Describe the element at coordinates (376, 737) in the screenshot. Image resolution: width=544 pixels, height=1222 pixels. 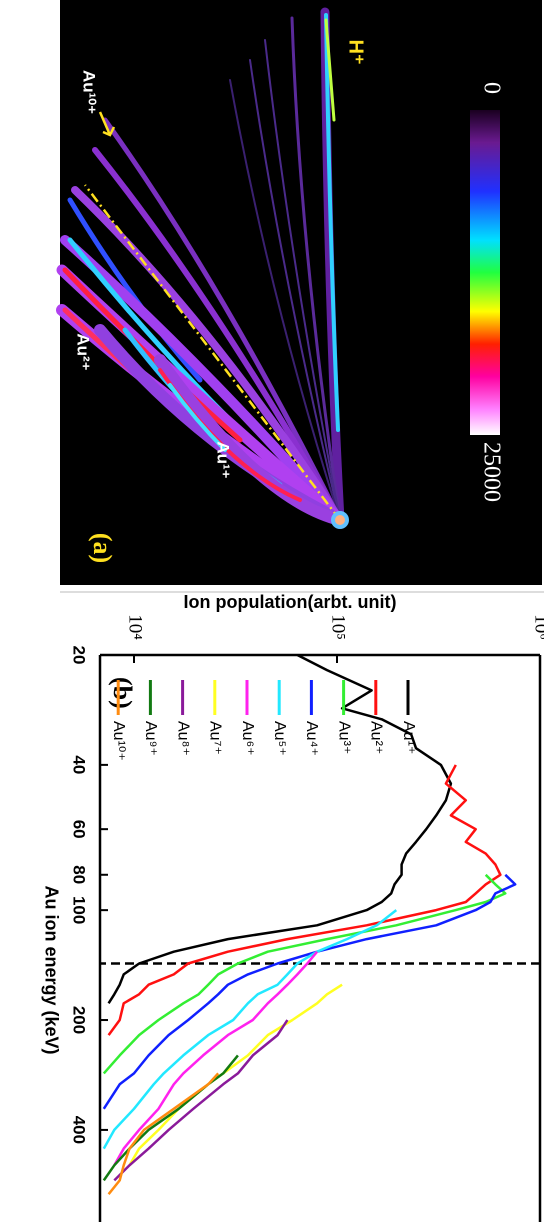
I see `legend-label: Au²⁺` at that location.